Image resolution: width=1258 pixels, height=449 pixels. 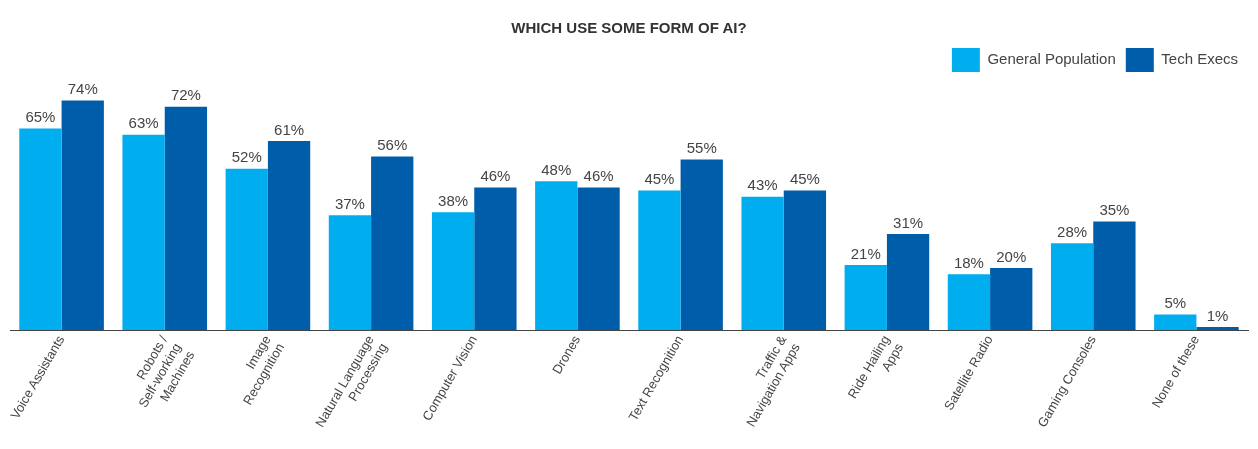 What do you see at coordinates (701, 148) in the screenshot?
I see `data-label: 55%` at bounding box center [701, 148].